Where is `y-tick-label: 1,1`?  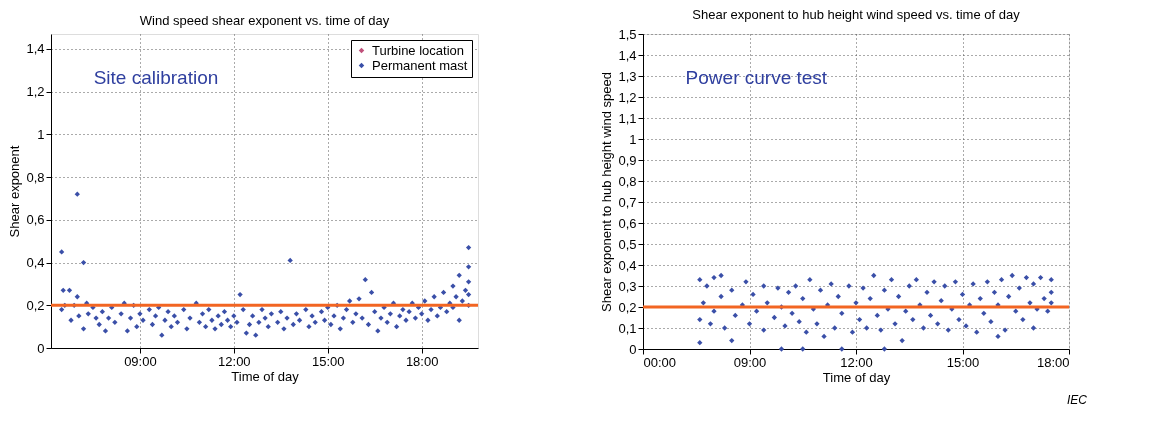
y-tick-label: 1,1 is located at coordinates (627, 118).